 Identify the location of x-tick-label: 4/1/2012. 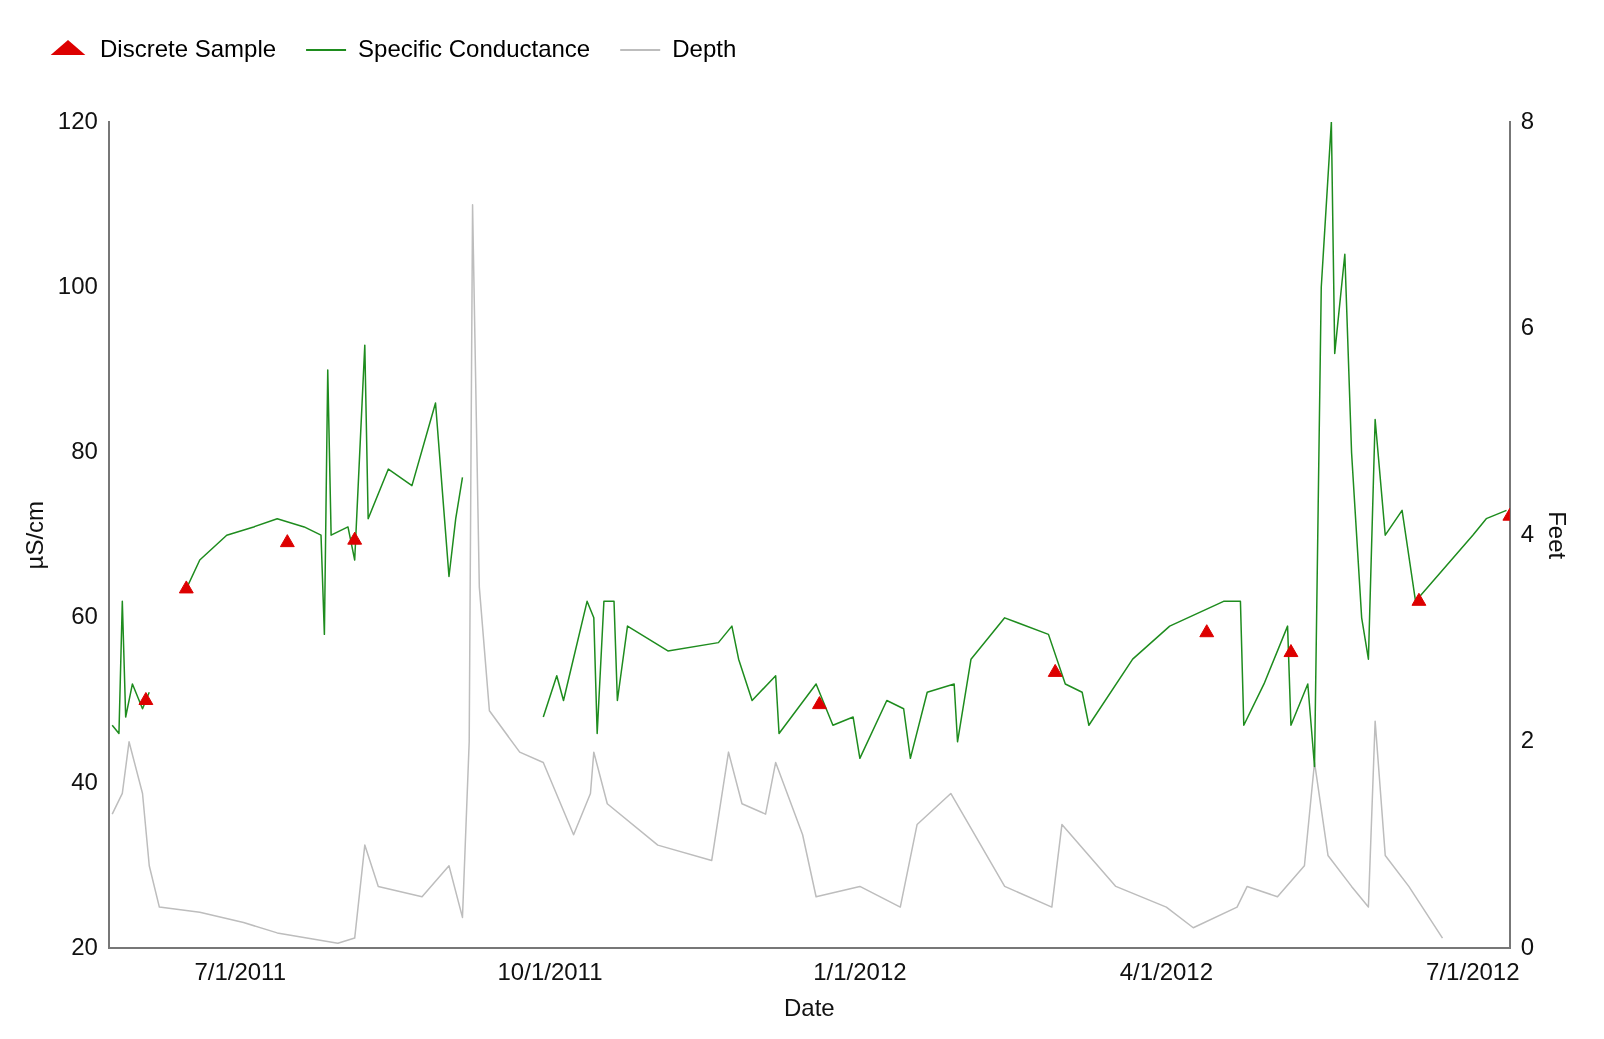
(1166, 972).